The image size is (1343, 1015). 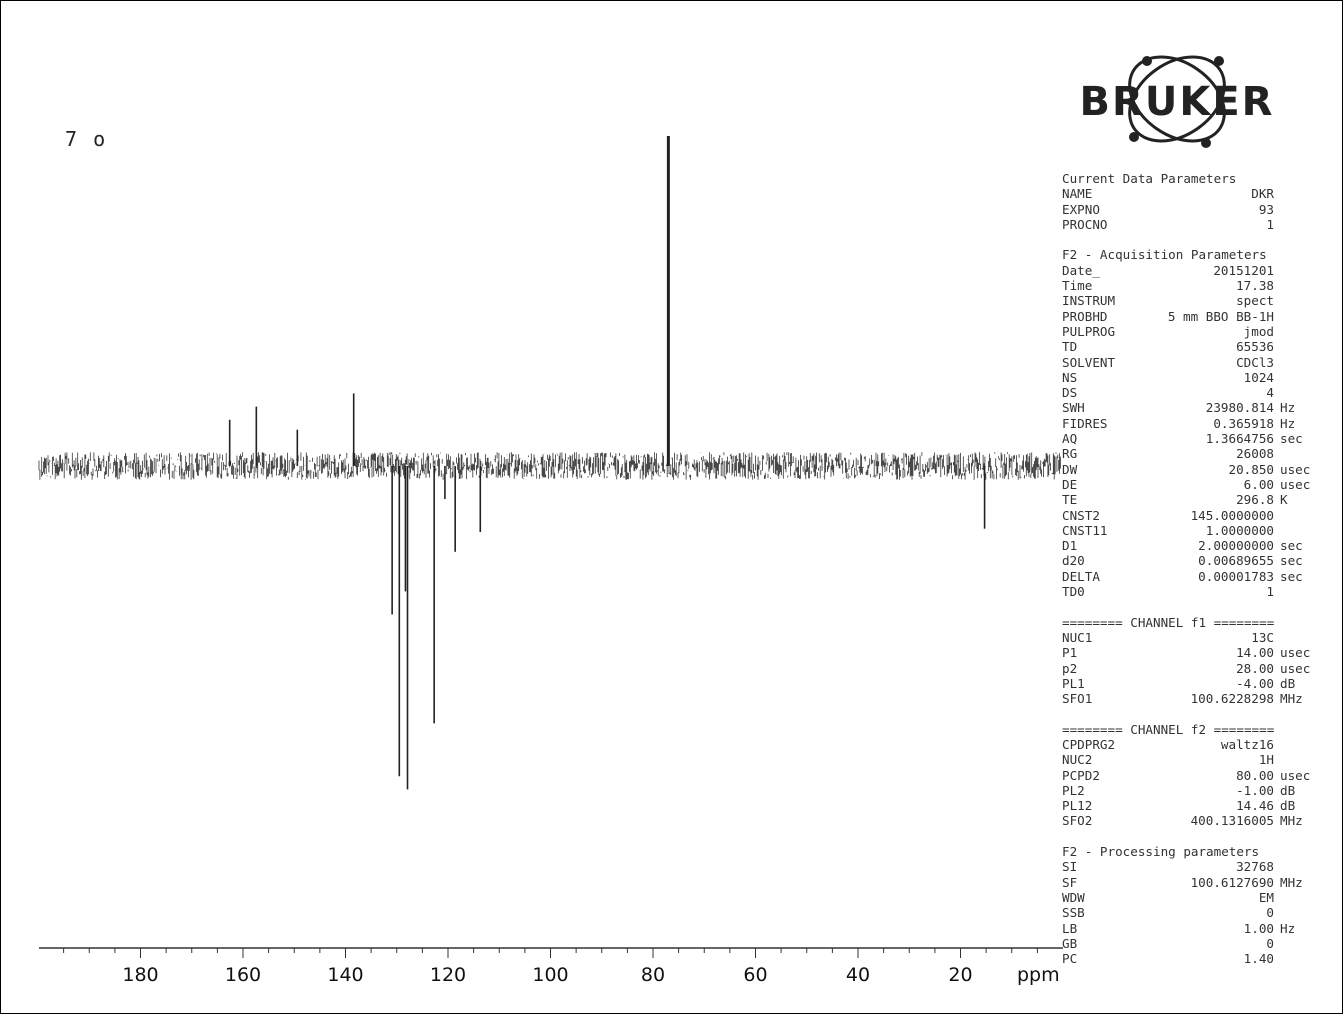 What do you see at coordinates (1193, 331) in the screenshot?
I see `parameter-row: PULPROG jmod` at bounding box center [1193, 331].